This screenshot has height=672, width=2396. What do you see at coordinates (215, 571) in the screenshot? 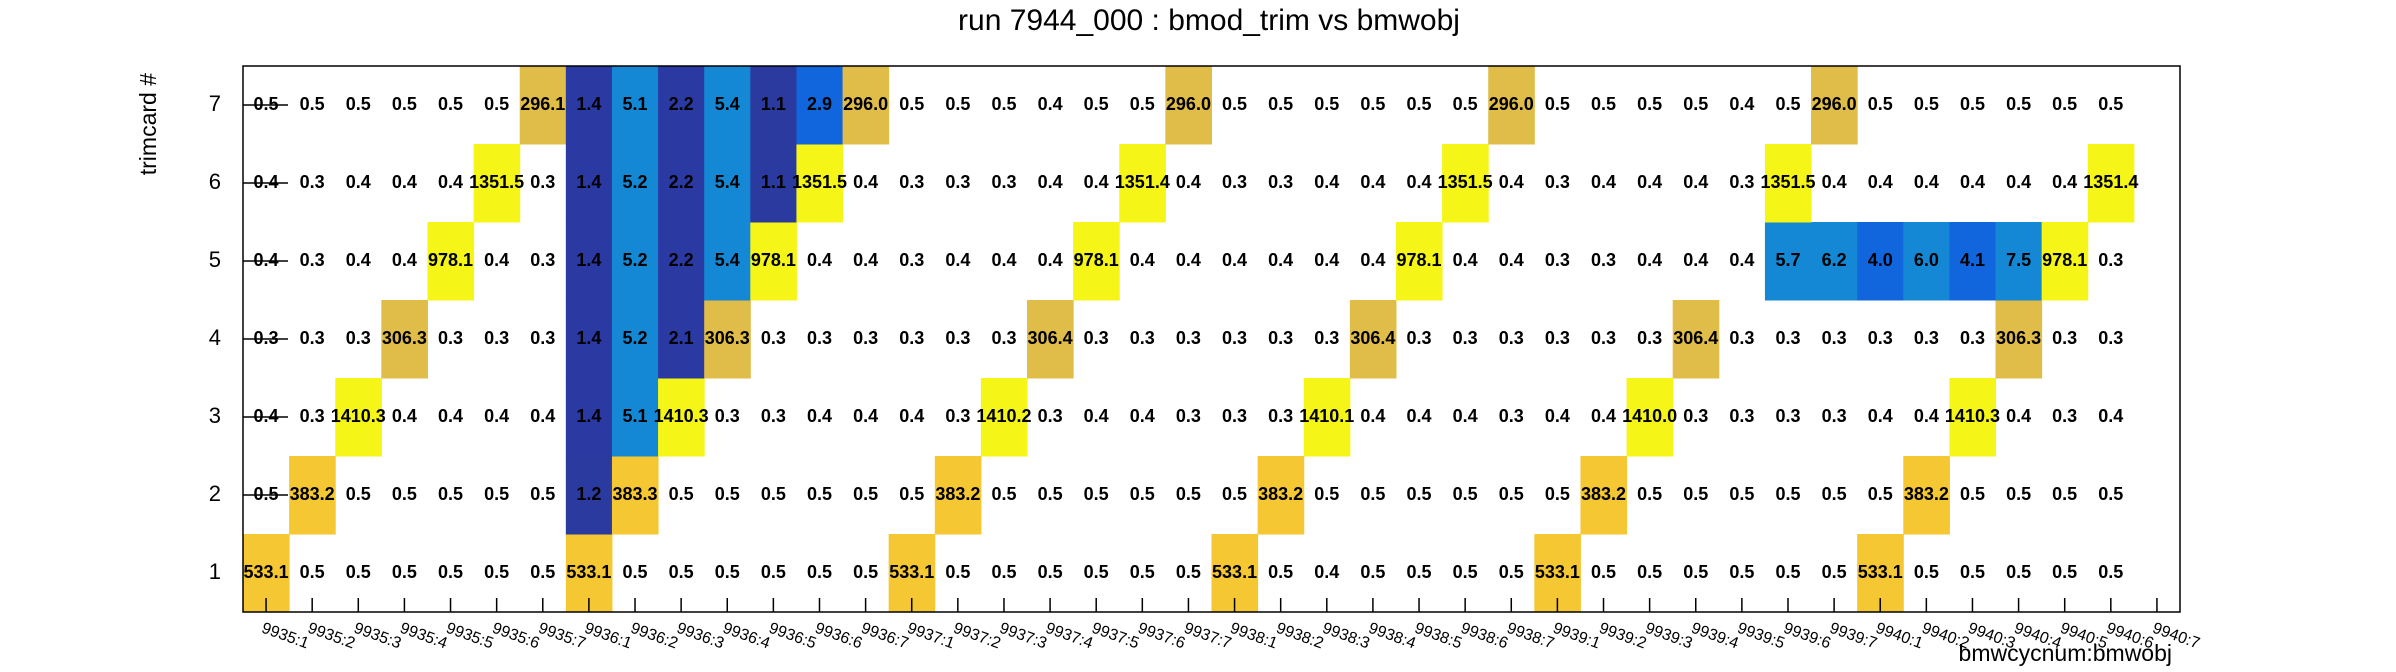
I see `y-tick-label: 1` at bounding box center [215, 571].